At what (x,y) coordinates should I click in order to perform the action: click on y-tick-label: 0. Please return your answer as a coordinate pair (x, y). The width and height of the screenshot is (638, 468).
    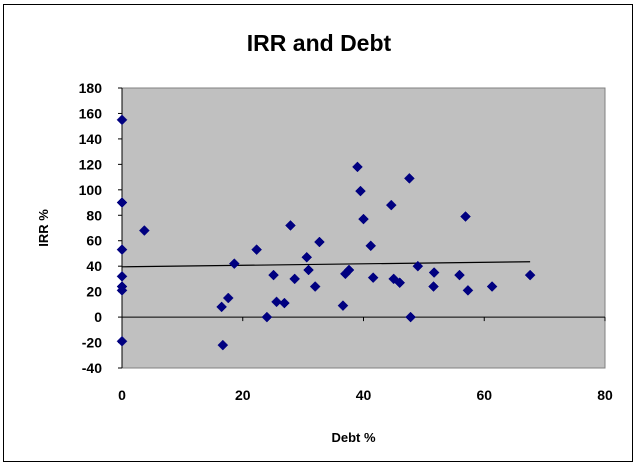
    Looking at the image, I should click on (98, 317).